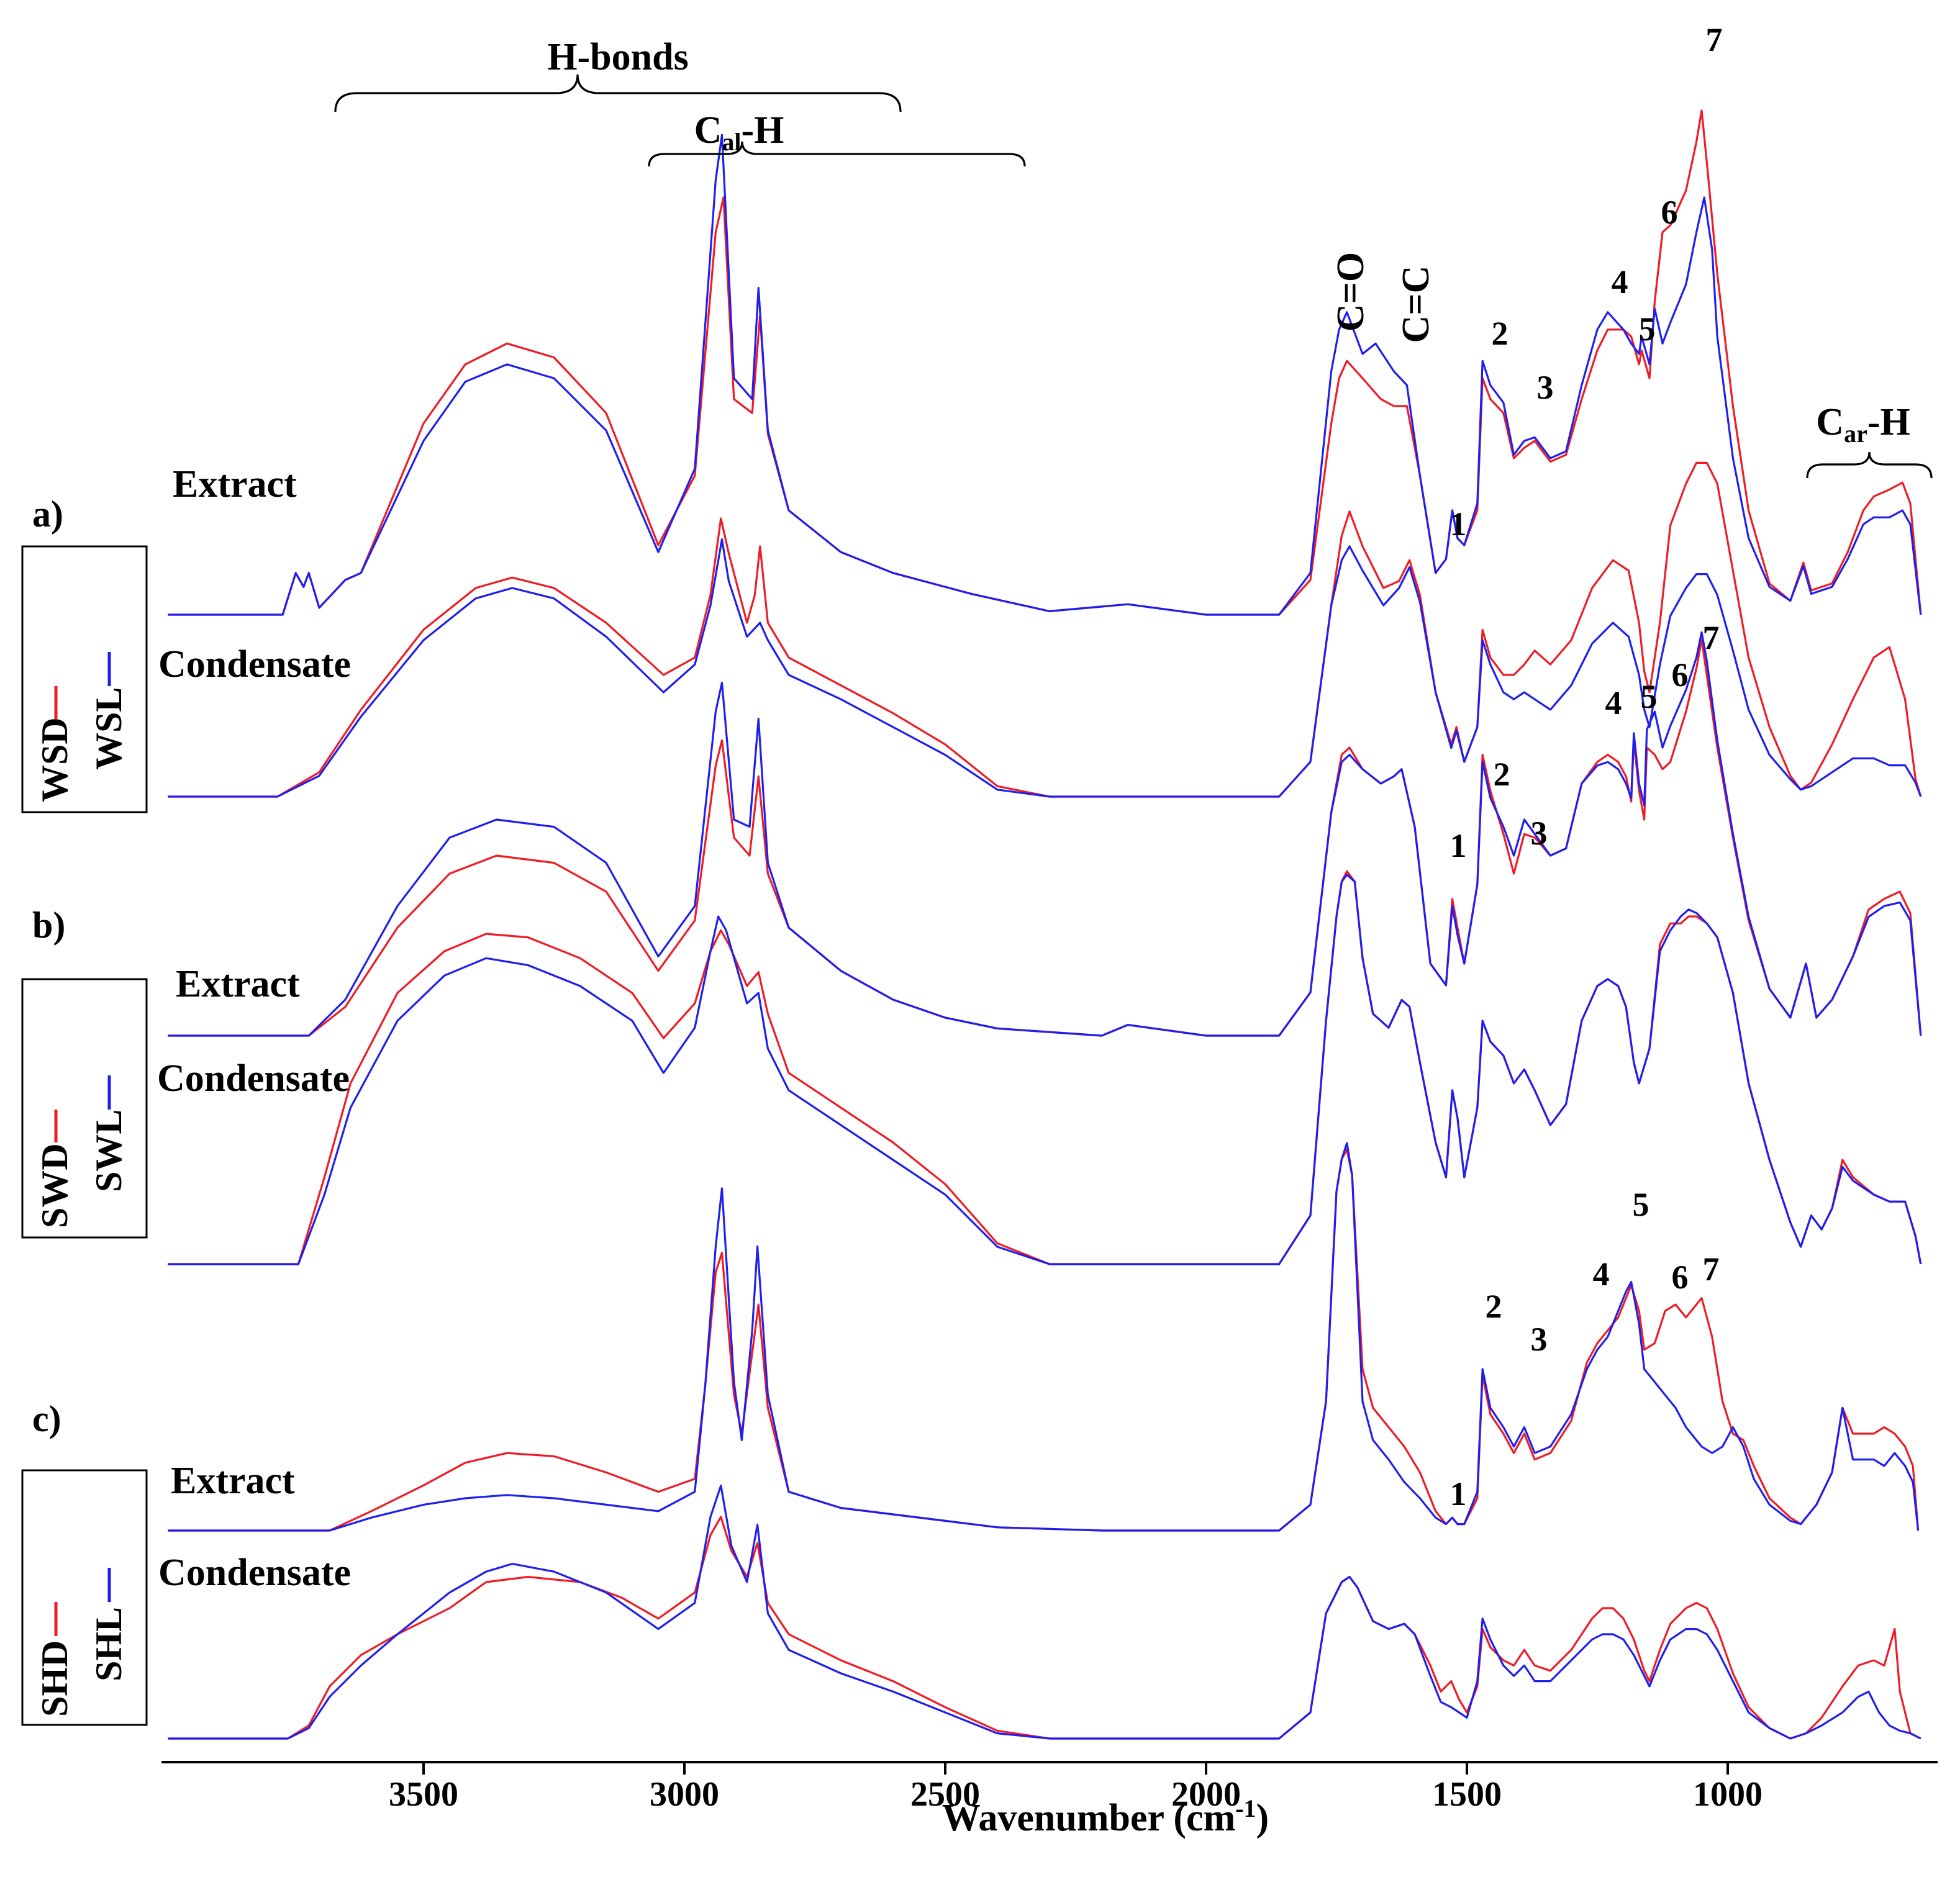  Describe the element at coordinates (55, 1185) in the screenshot. I see `legend-entry-swd: SWD` at that location.